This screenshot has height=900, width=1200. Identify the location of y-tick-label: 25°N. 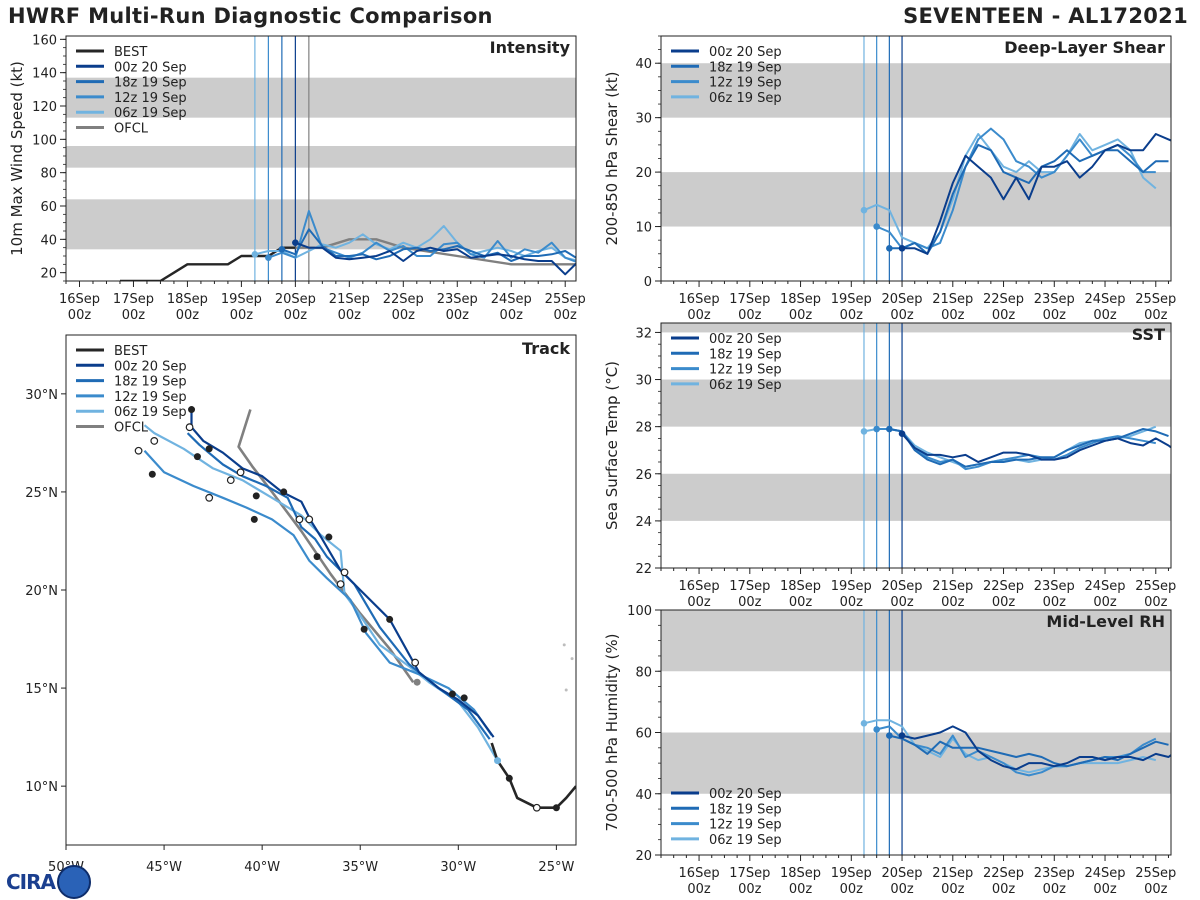
(41, 493).